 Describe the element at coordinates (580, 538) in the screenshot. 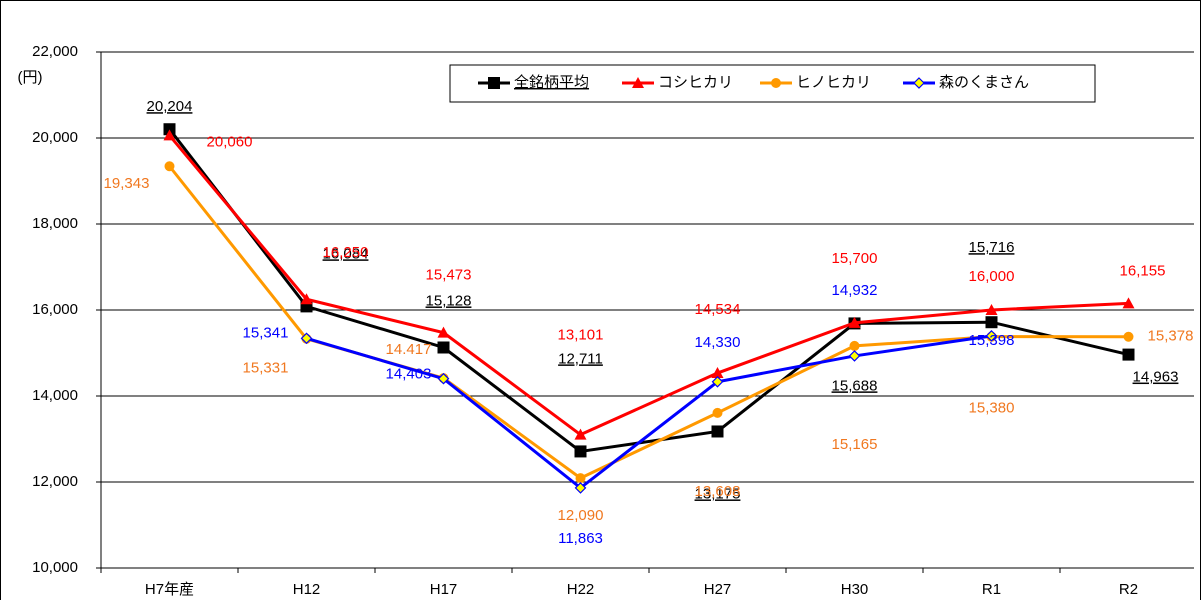

I see `data-label: 11,863` at that location.